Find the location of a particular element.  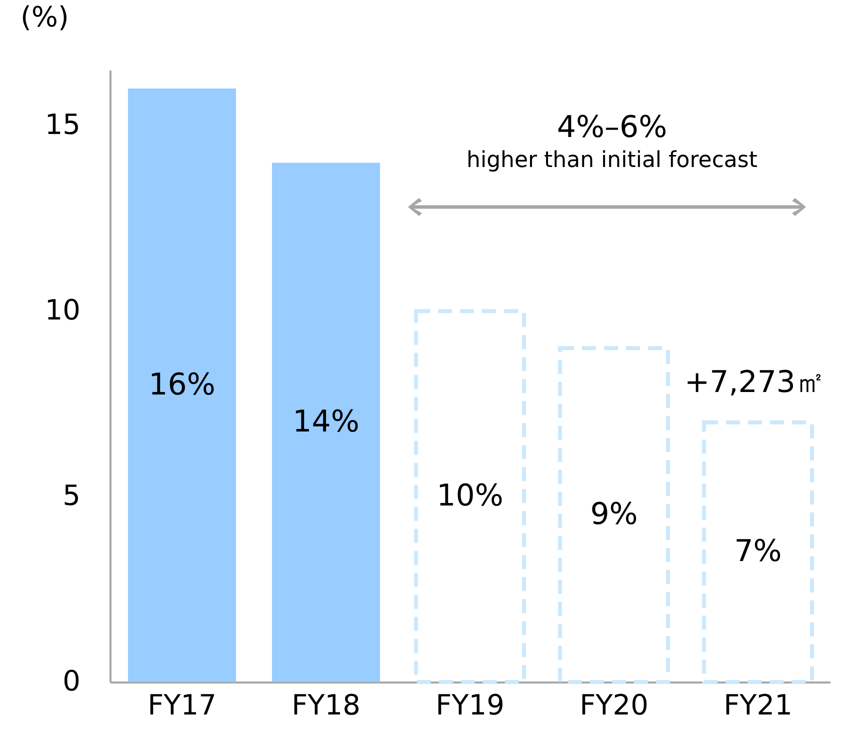

x-tick-label: FY20 is located at coordinates (614, 705).